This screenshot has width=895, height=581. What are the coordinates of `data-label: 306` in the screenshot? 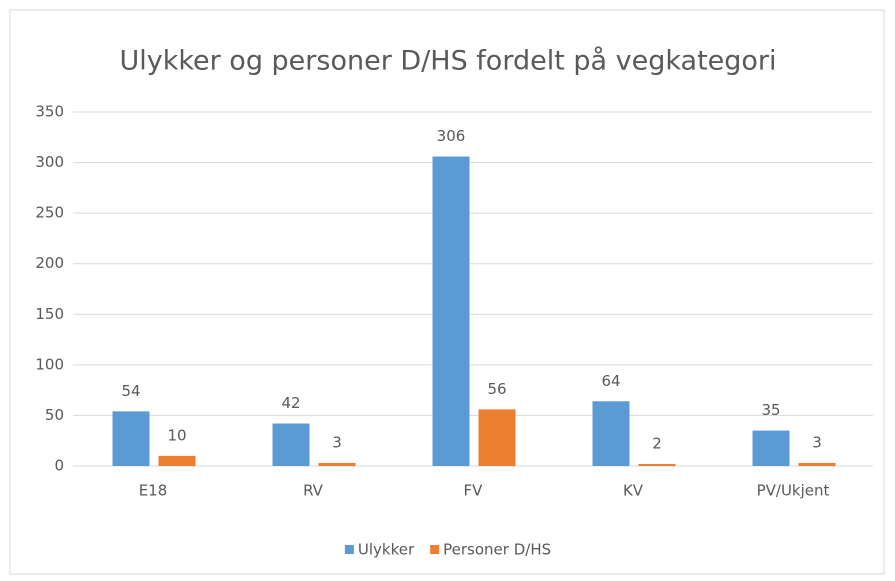 It's located at (451, 136).